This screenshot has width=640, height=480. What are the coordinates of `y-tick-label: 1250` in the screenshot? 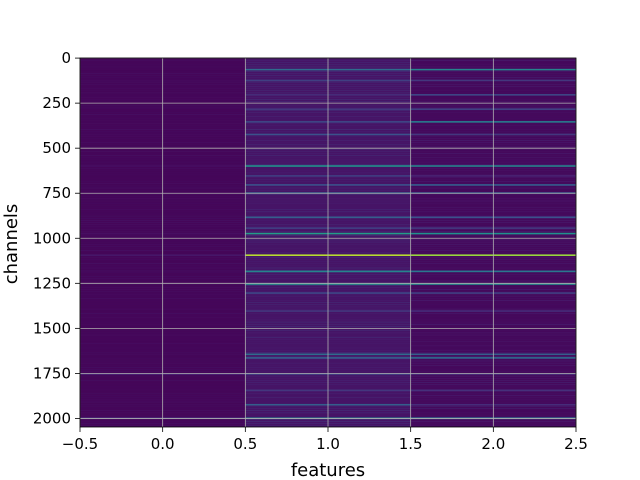 It's located at (52, 283).